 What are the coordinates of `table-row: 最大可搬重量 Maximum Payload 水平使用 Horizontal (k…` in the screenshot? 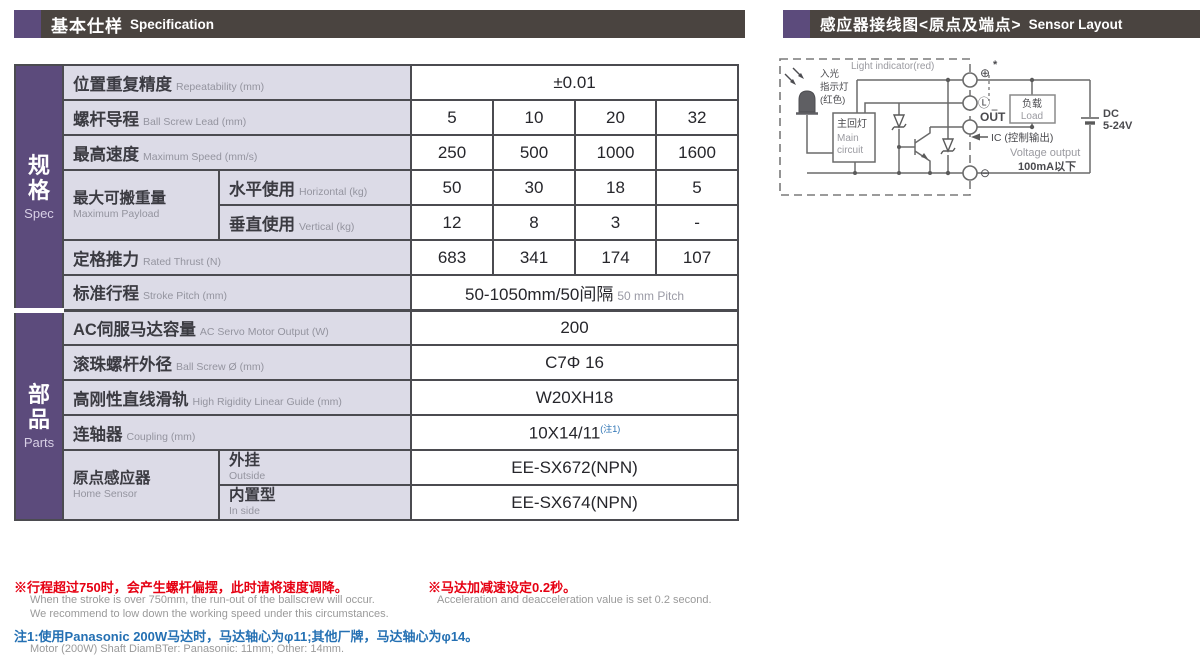 It's located at (377, 205).